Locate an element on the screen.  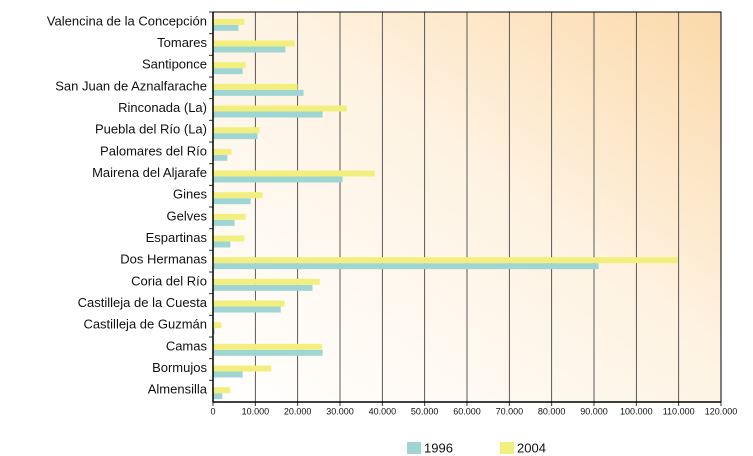
y-tick-label: Camas is located at coordinates (187, 345).